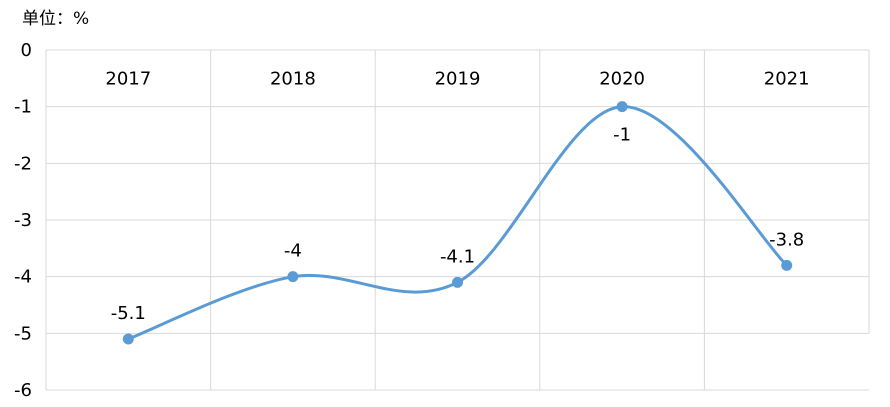 The height and width of the screenshot is (407, 890). Describe the element at coordinates (128, 78) in the screenshot. I see `category-label: 2017` at that location.